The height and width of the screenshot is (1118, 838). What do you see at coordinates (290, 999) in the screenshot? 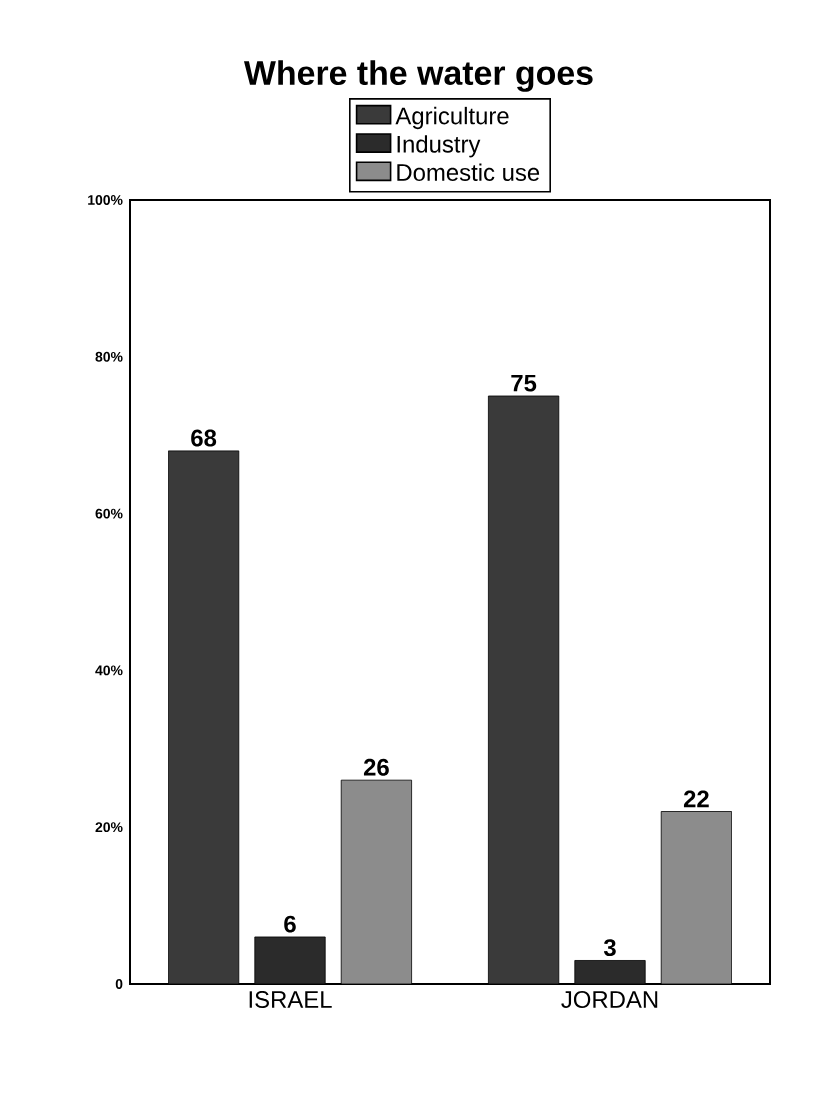
I see `x-tick-label: ISRAEL` at bounding box center [290, 999].